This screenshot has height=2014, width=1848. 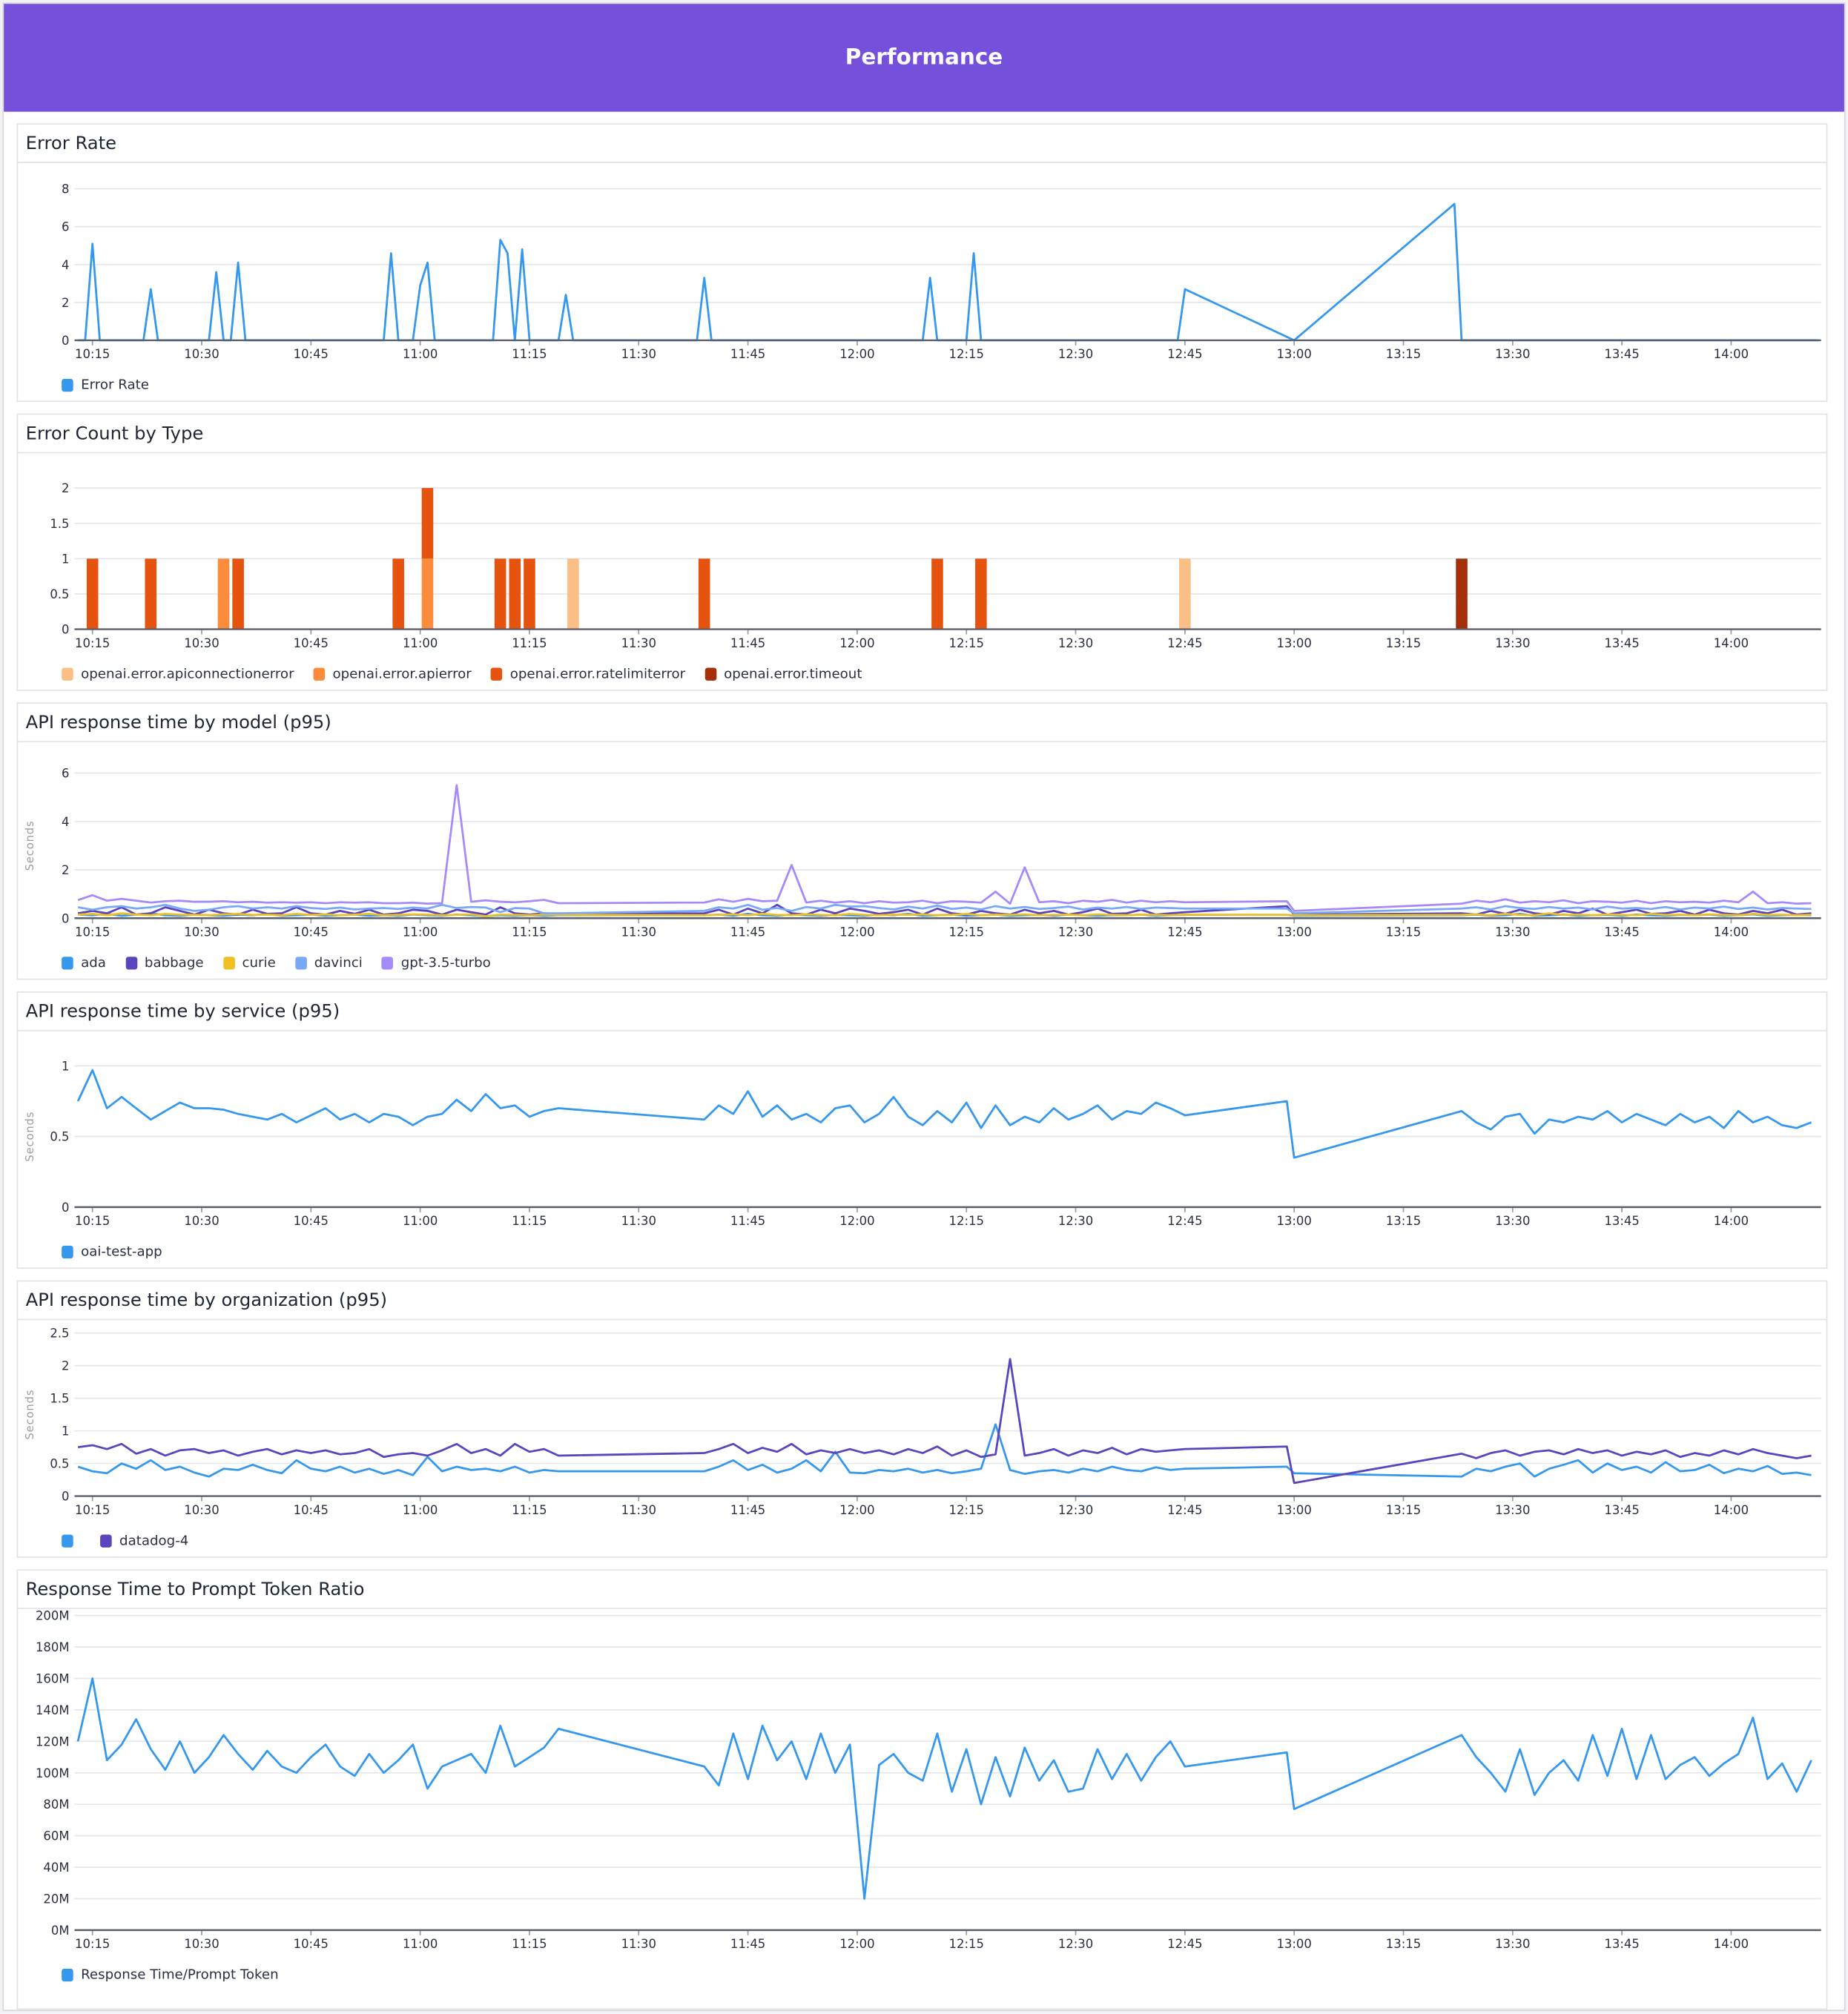 What do you see at coordinates (53, 1773) in the screenshot?
I see `y-tick-label: 100M` at bounding box center [53, 1773].